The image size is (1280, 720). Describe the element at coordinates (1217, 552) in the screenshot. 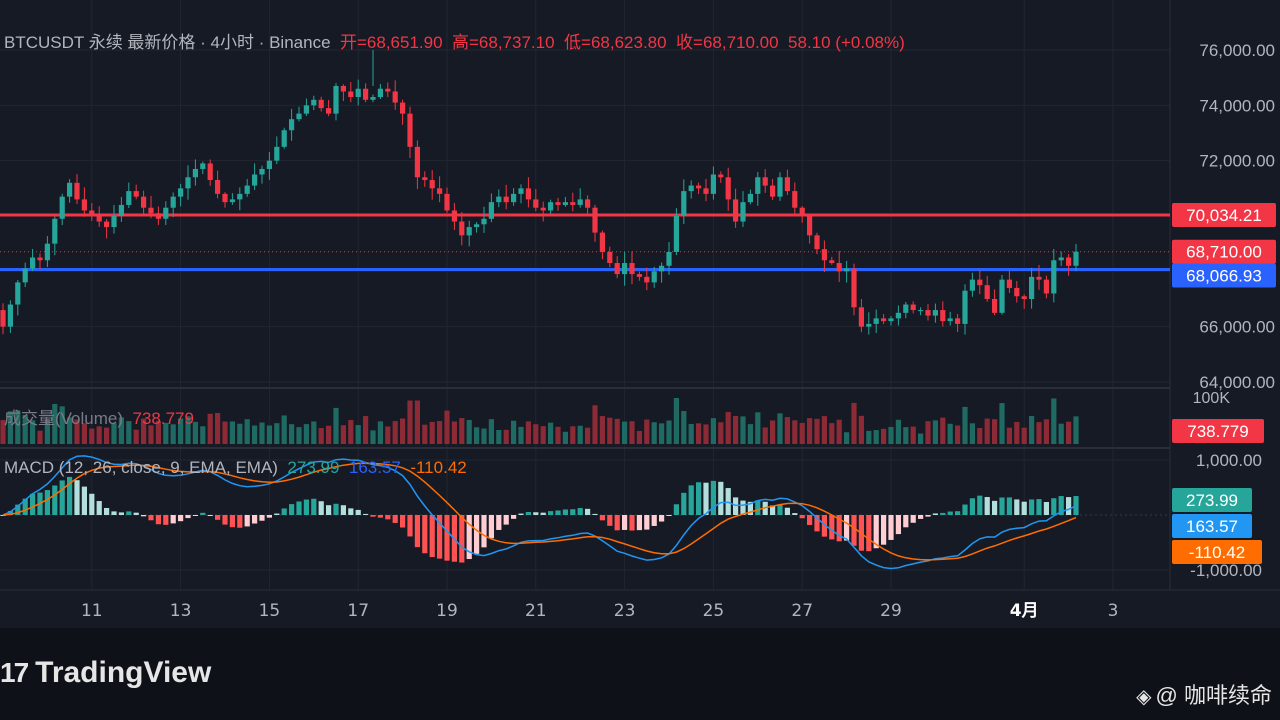

I see `macd-signal-tag-bg` at that location.